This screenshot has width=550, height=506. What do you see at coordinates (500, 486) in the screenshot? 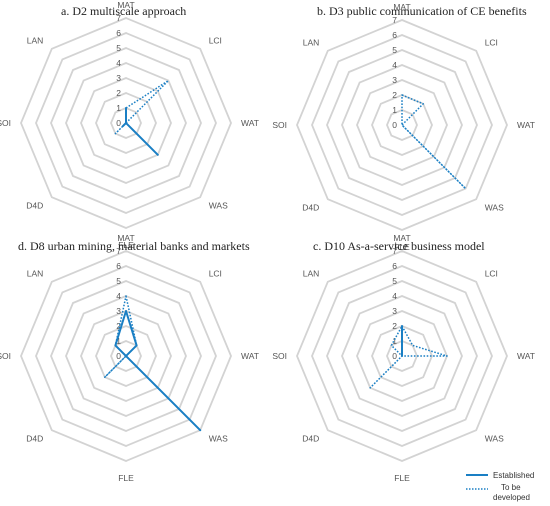
I see `legend: Established To be developed` at bounding box center [500, 486].